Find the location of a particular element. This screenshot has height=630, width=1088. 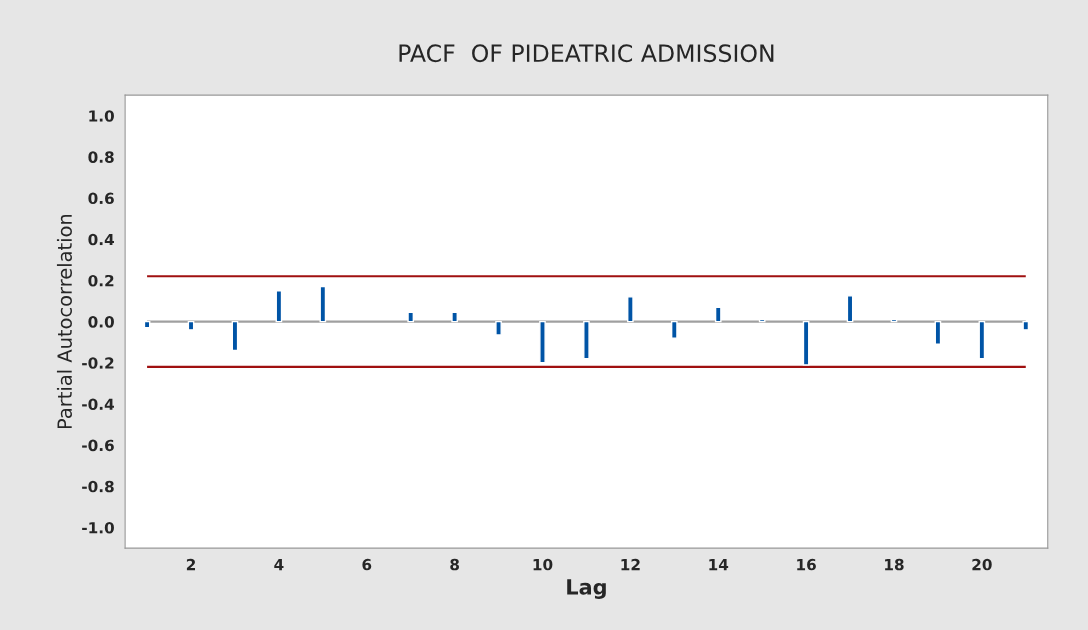

chart-title: PACF OF PIDEATRIC ADMISSION is located at coordinates (586, 53).